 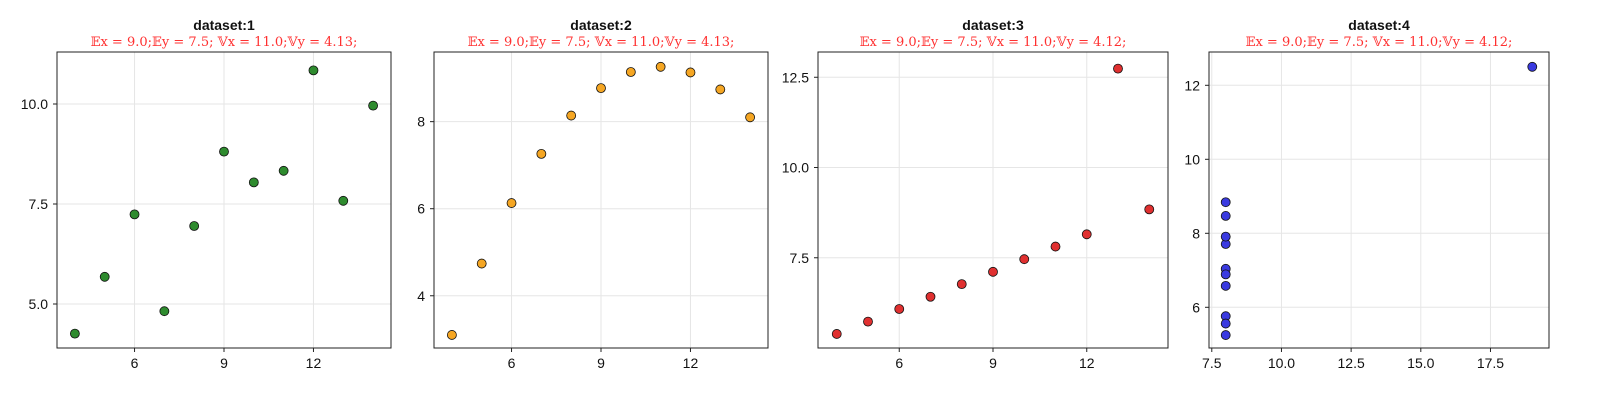 What do you see at coordinates (224, 25) in the screenshot?
I see `panel-title: dataset:1` at bounding box center [224, 25].